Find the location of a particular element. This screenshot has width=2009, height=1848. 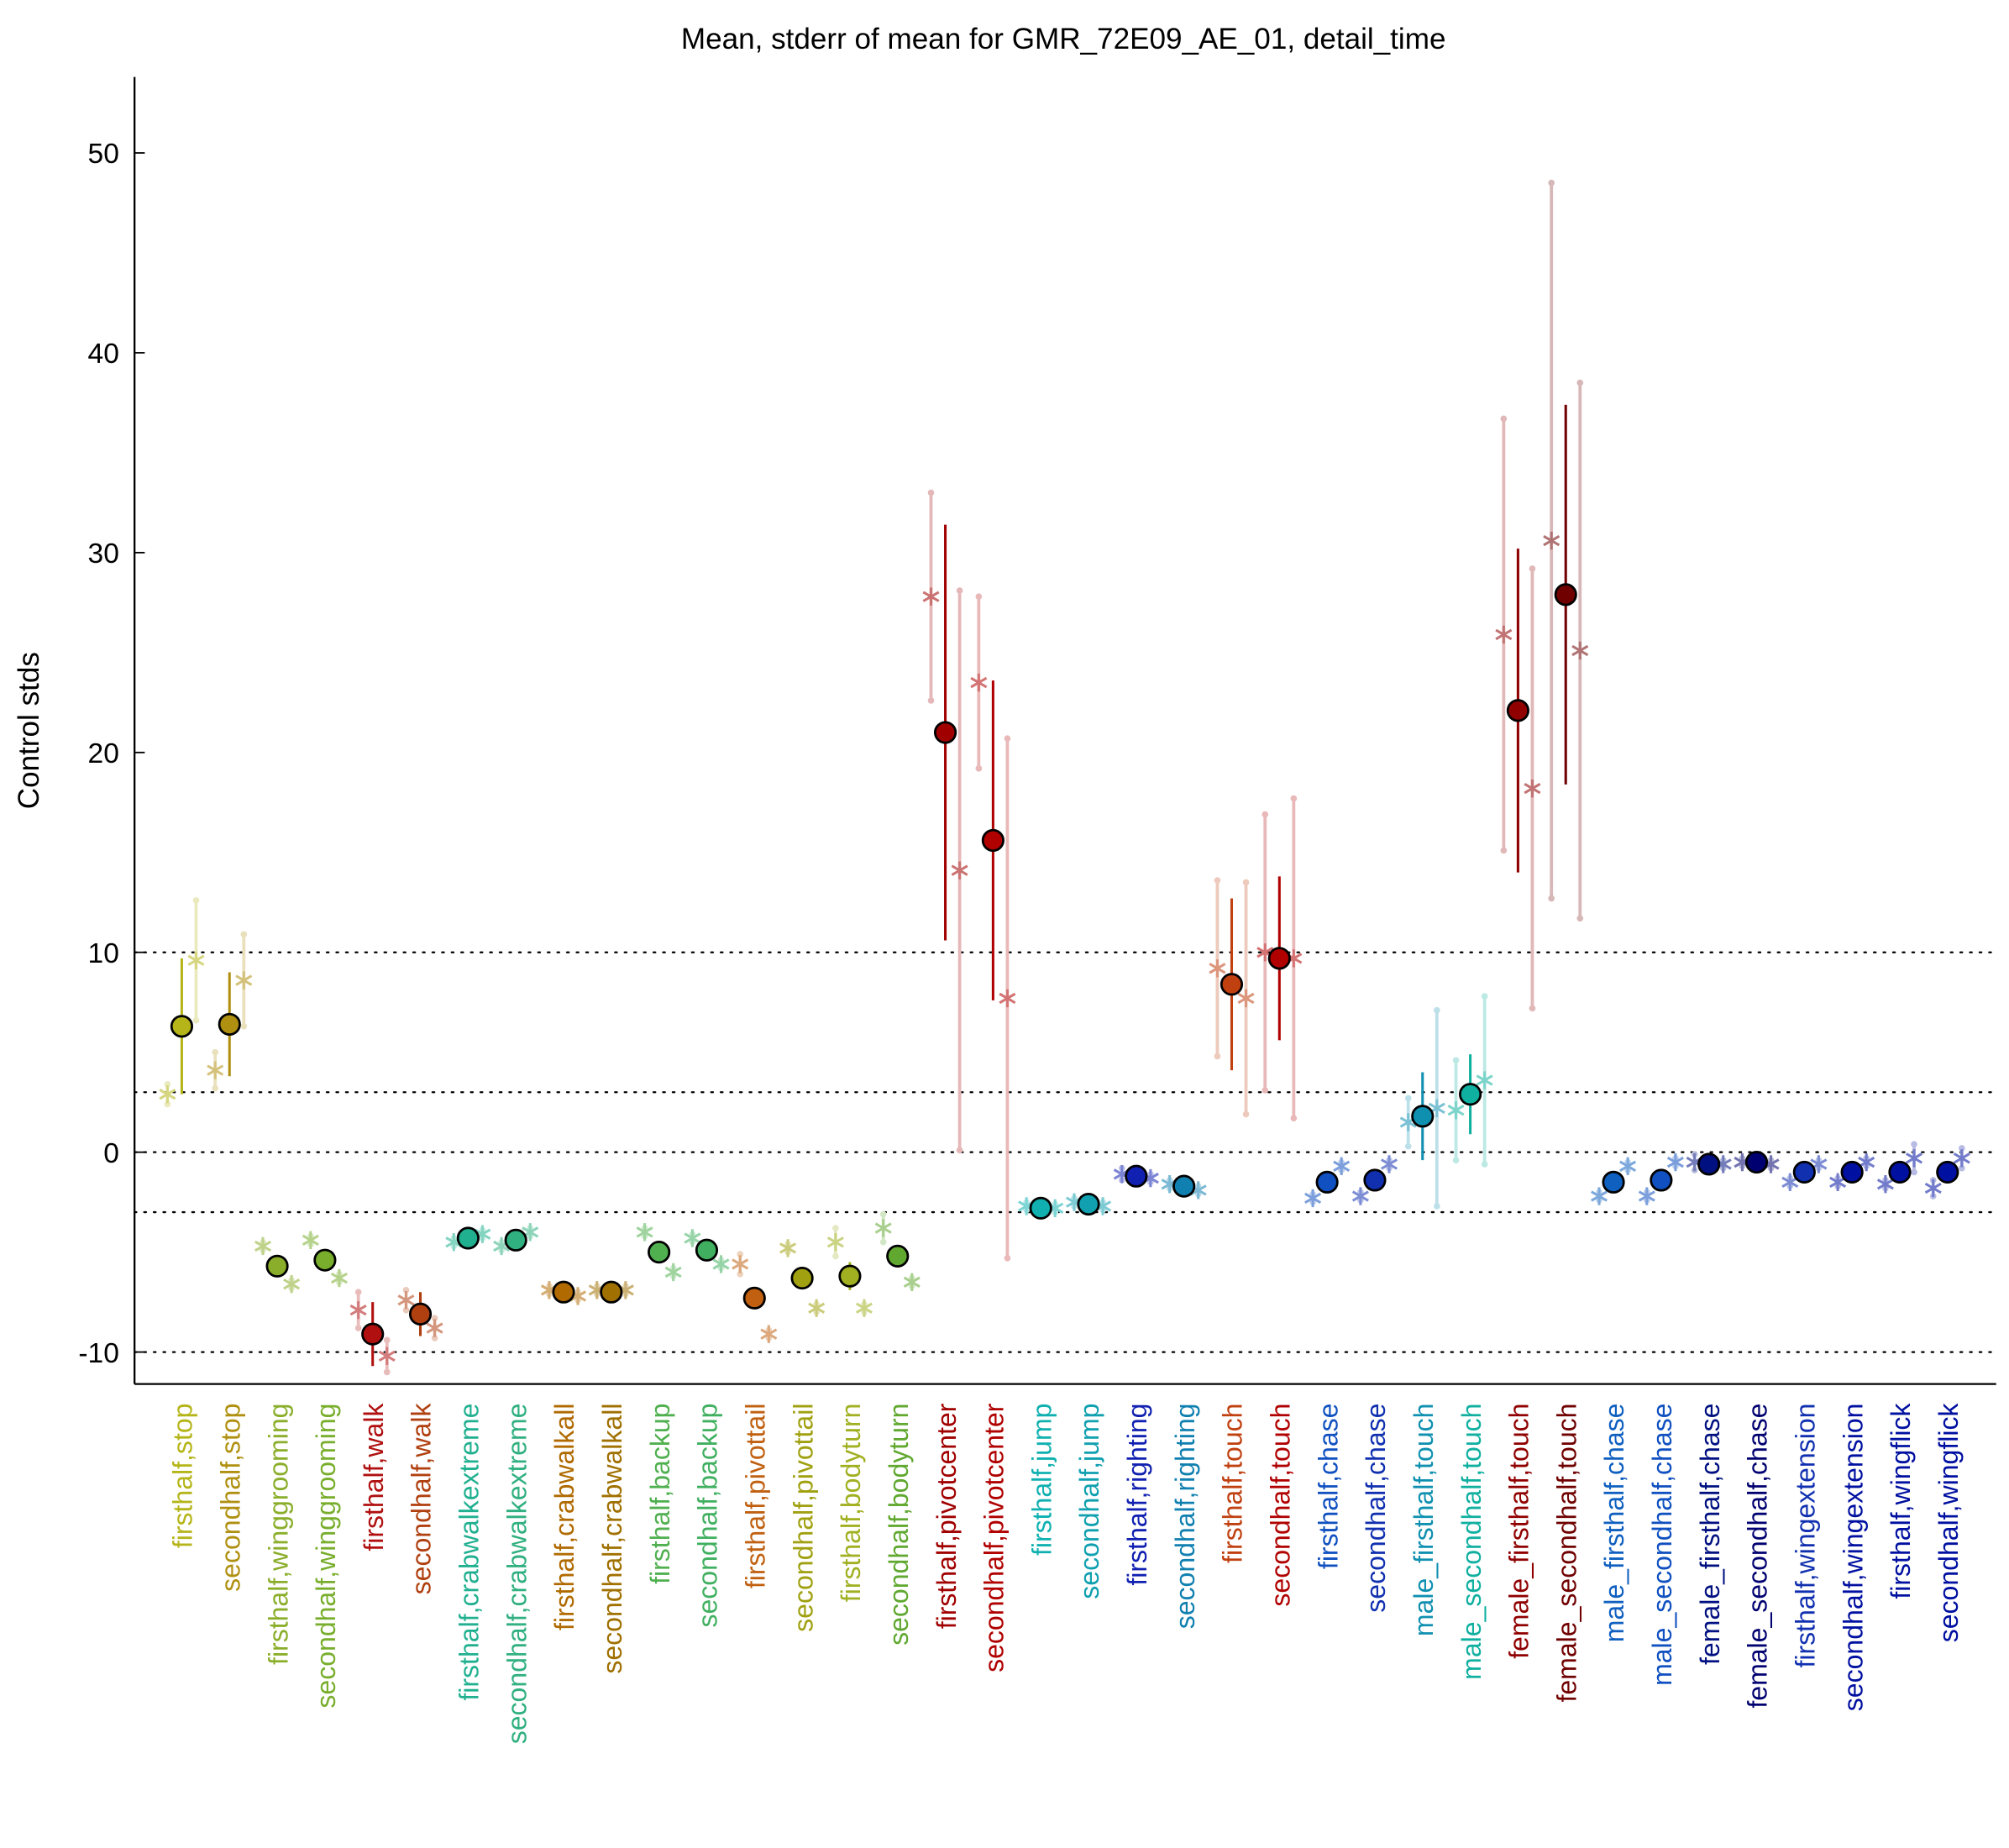

x-tick-label: firsthalf,pivottail is located at coordinates (755, 1496).